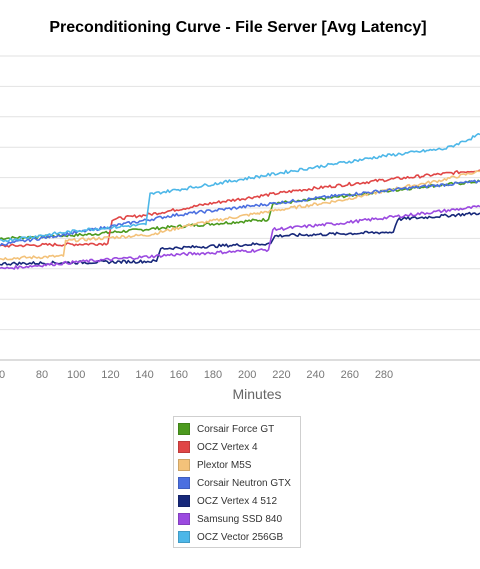 The width and height of the screenshot is (480, 569). I want to click on x-tick-labels: 0 80 100 120 140 160 180 200 220 240 260 280, so click(196, 375).